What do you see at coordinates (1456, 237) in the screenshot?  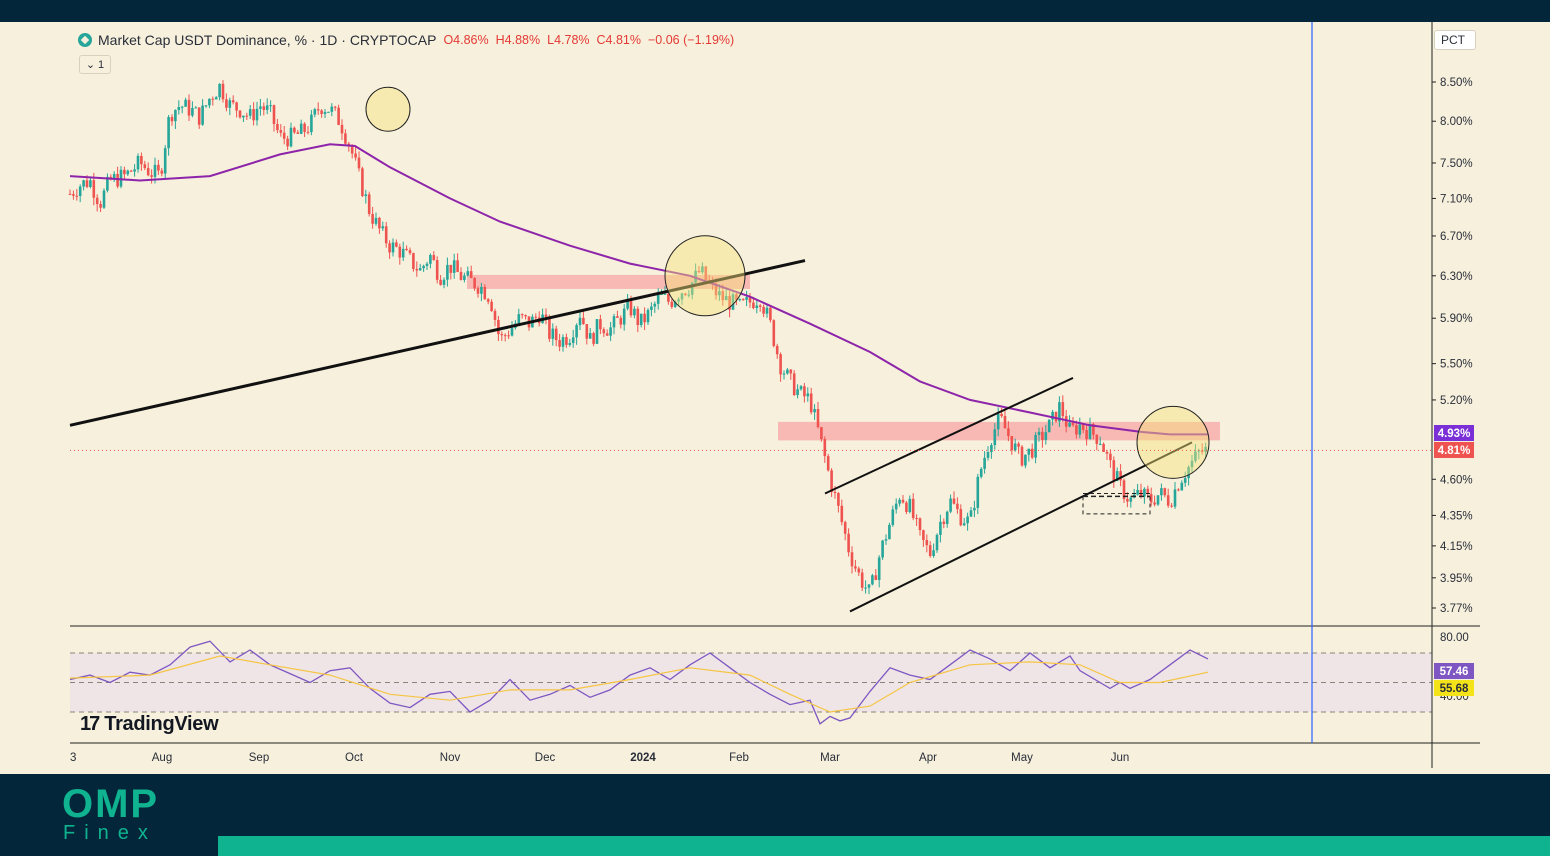 I see `y-tick-label: 6.70%` at bounding box center [1456, 237].